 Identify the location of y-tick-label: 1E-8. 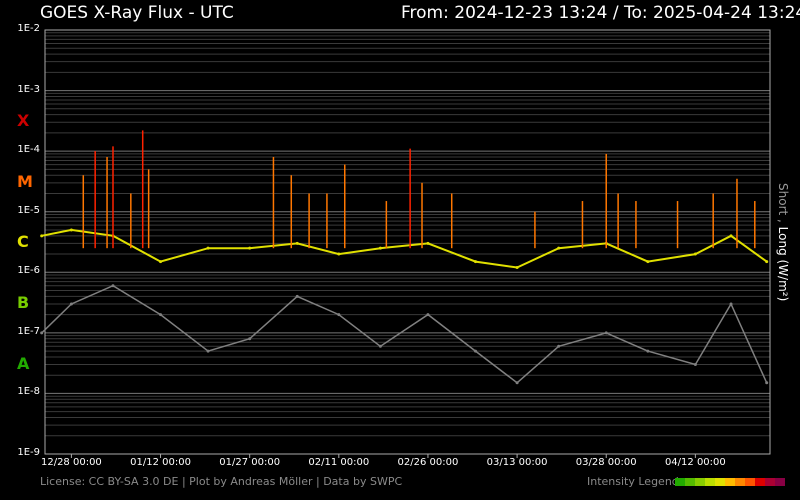
(28, 392).